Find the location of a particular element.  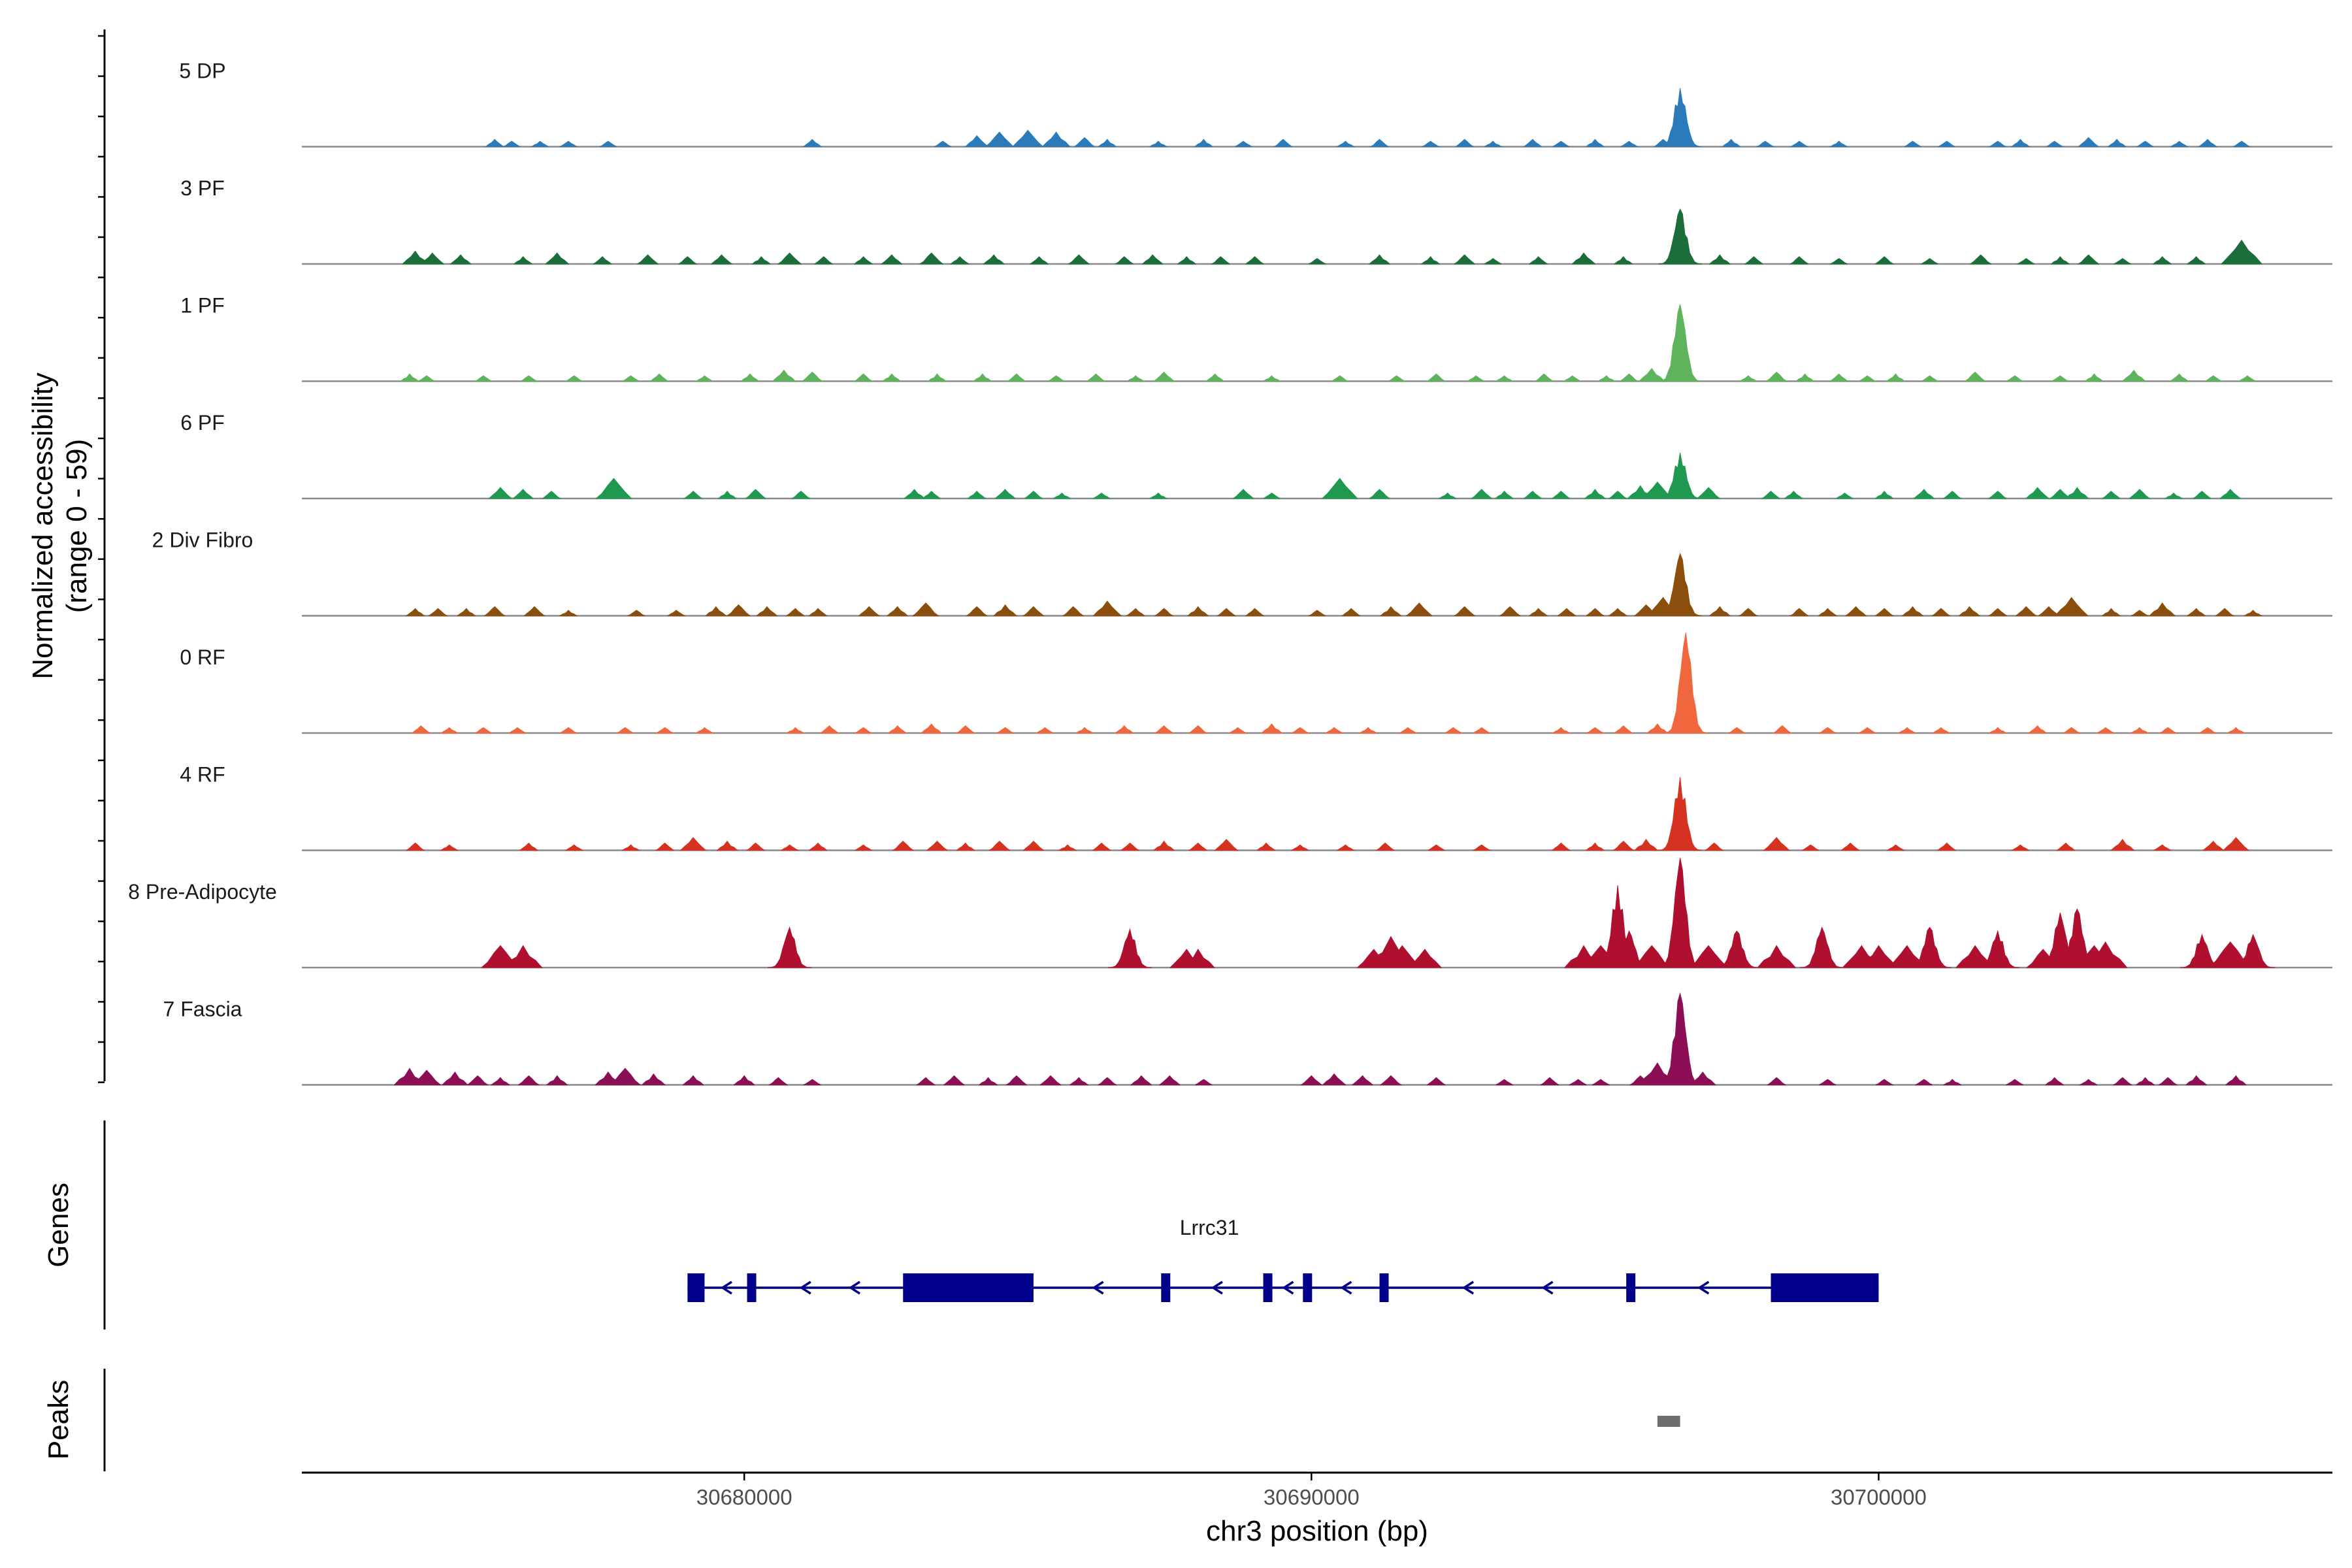

gene-name-label: Lrrc31 is located at coordinates (1209, 1227).